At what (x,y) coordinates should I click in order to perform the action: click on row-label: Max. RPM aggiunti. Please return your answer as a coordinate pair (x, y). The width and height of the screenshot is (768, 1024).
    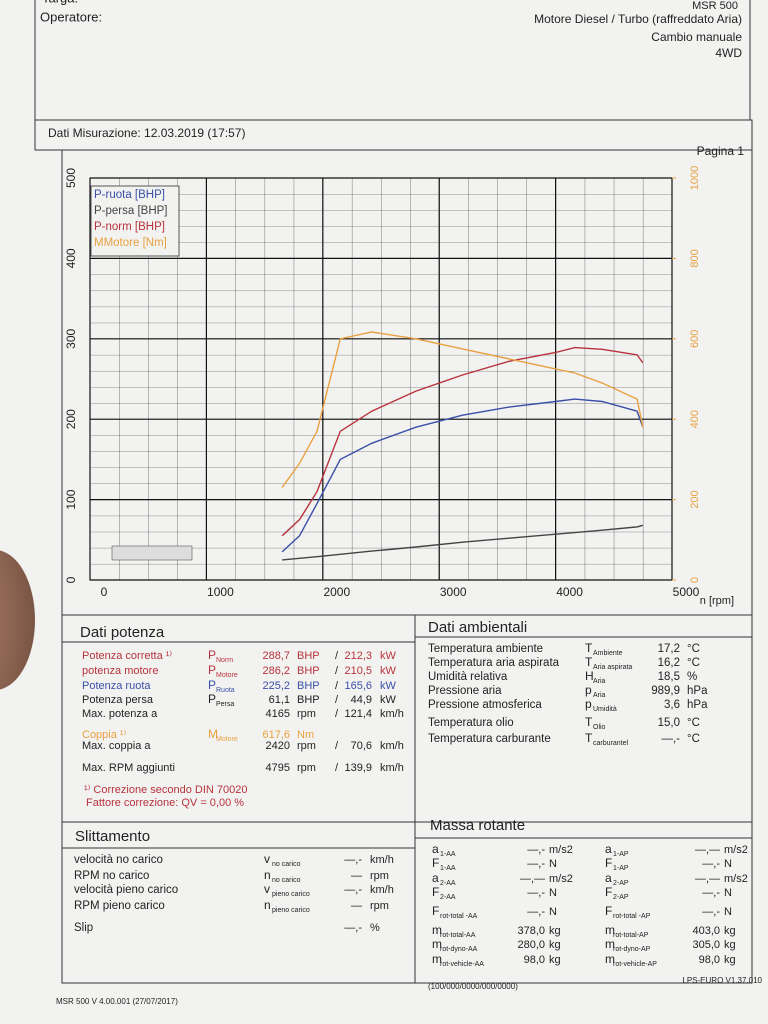
    Looking at the image, I should click on (128, 768).